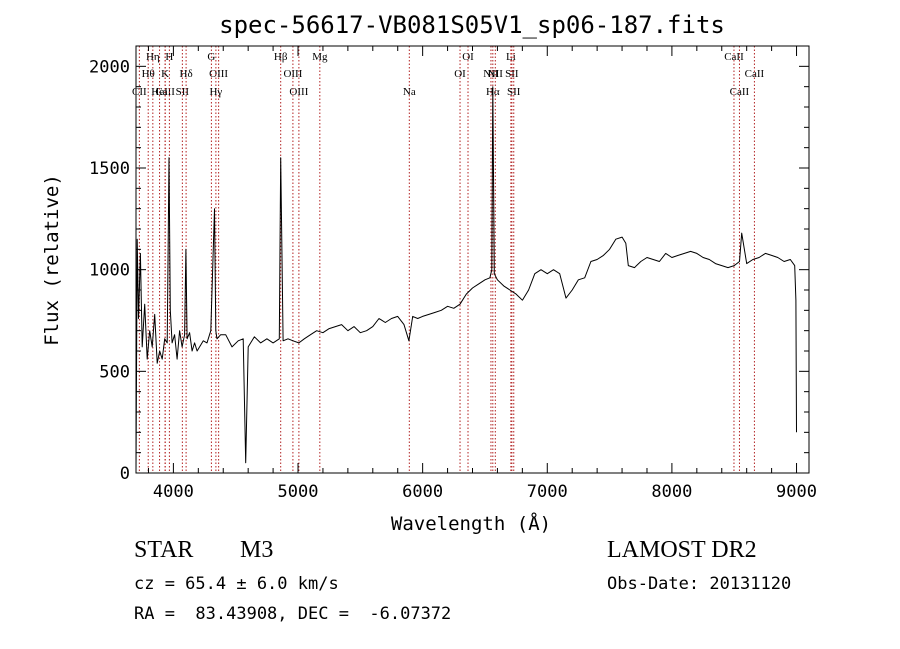  Describe the element at coordinates (293, 614) in the screenshot. I see `radec-text: RA = 83.43908, DEC = -6.07372` at that location.